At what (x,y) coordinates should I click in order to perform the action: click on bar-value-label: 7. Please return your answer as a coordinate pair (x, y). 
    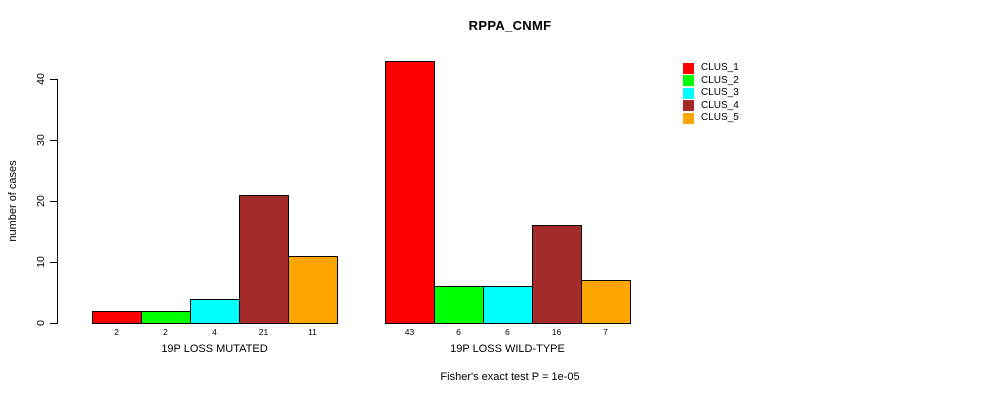
    Looking at the image, I should click on (605, 332).